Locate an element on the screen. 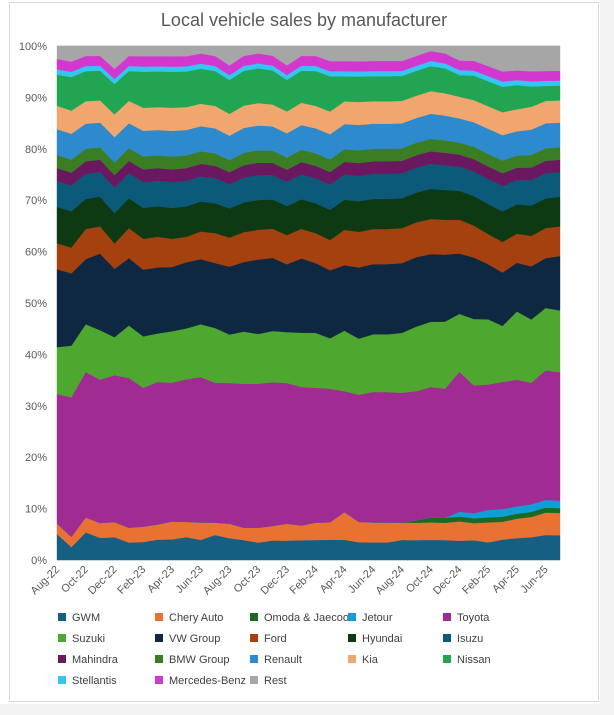  x-tick-label: Feb-25 is located at coordinates (476, 580).